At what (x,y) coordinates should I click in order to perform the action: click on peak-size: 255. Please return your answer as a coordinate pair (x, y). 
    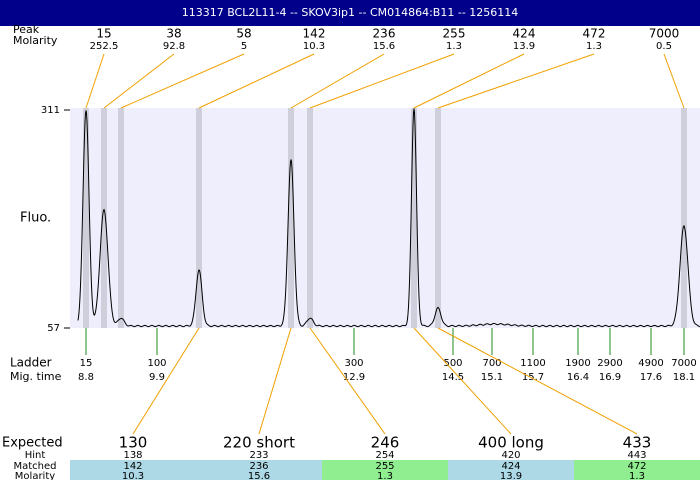
    Looking at the image, I should click on (454, 34).